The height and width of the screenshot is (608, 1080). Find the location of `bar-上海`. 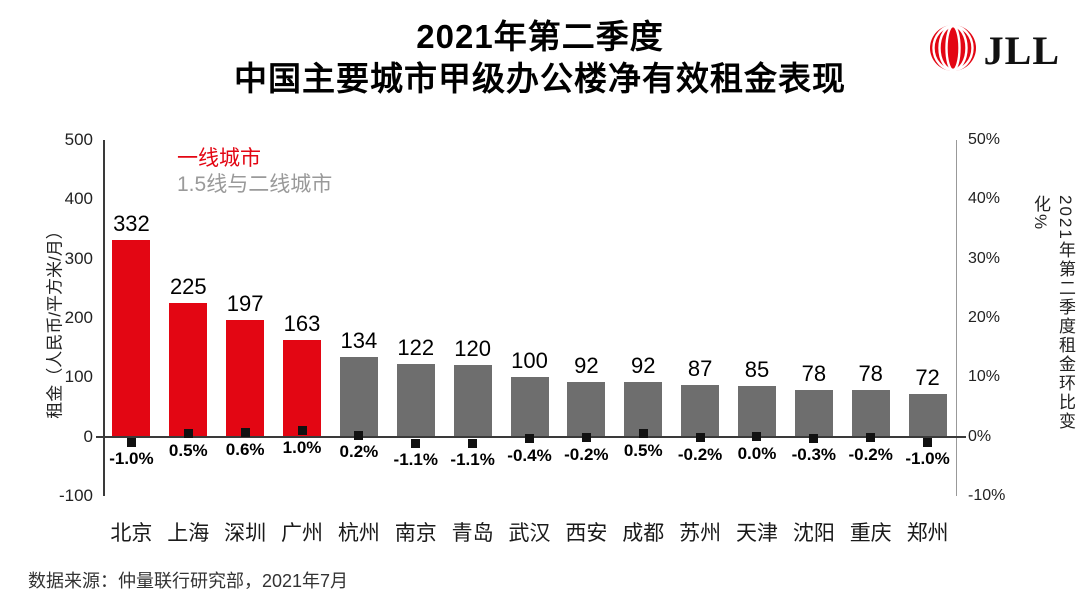

bar-上海 is located at coordinates (188, 370).